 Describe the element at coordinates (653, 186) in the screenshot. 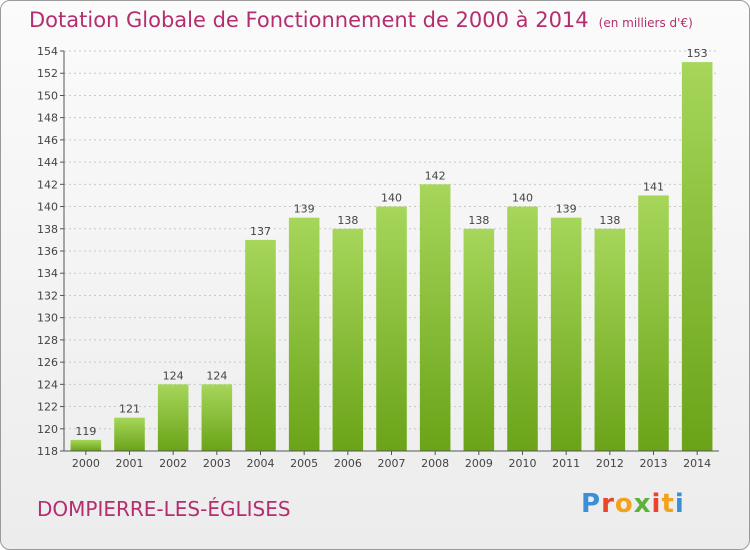

I see `data-label: 141` at that location.